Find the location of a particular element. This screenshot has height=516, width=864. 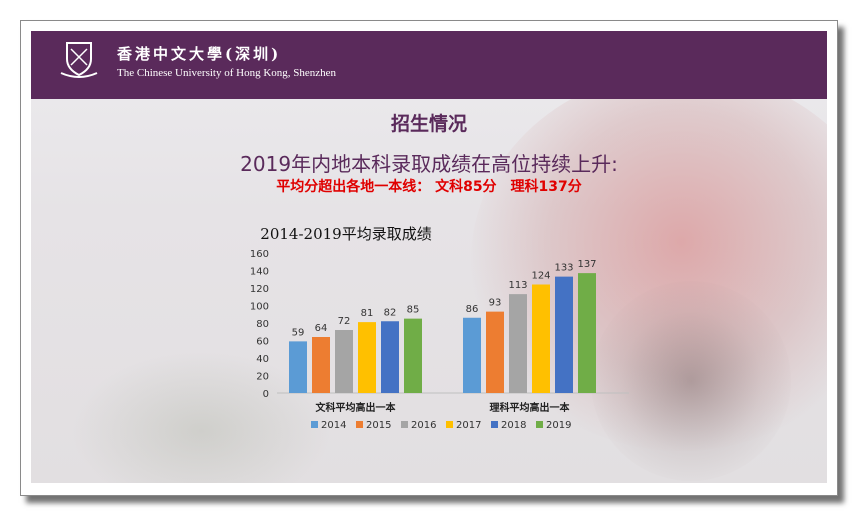

y-tick-label: 100 is located at coordinates (259, 307).